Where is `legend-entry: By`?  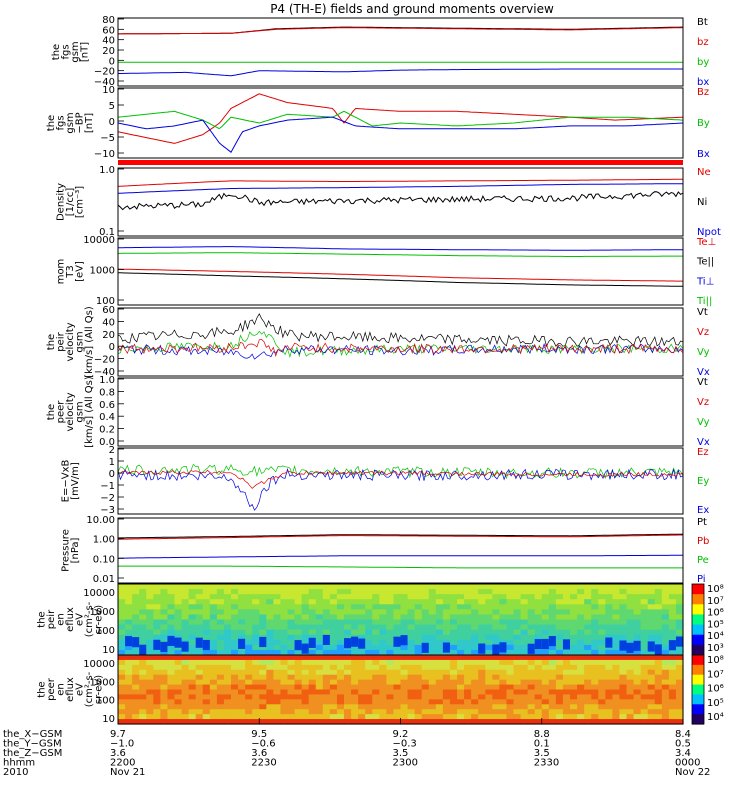
legend-entry: By is located at coordinates (703, 123).